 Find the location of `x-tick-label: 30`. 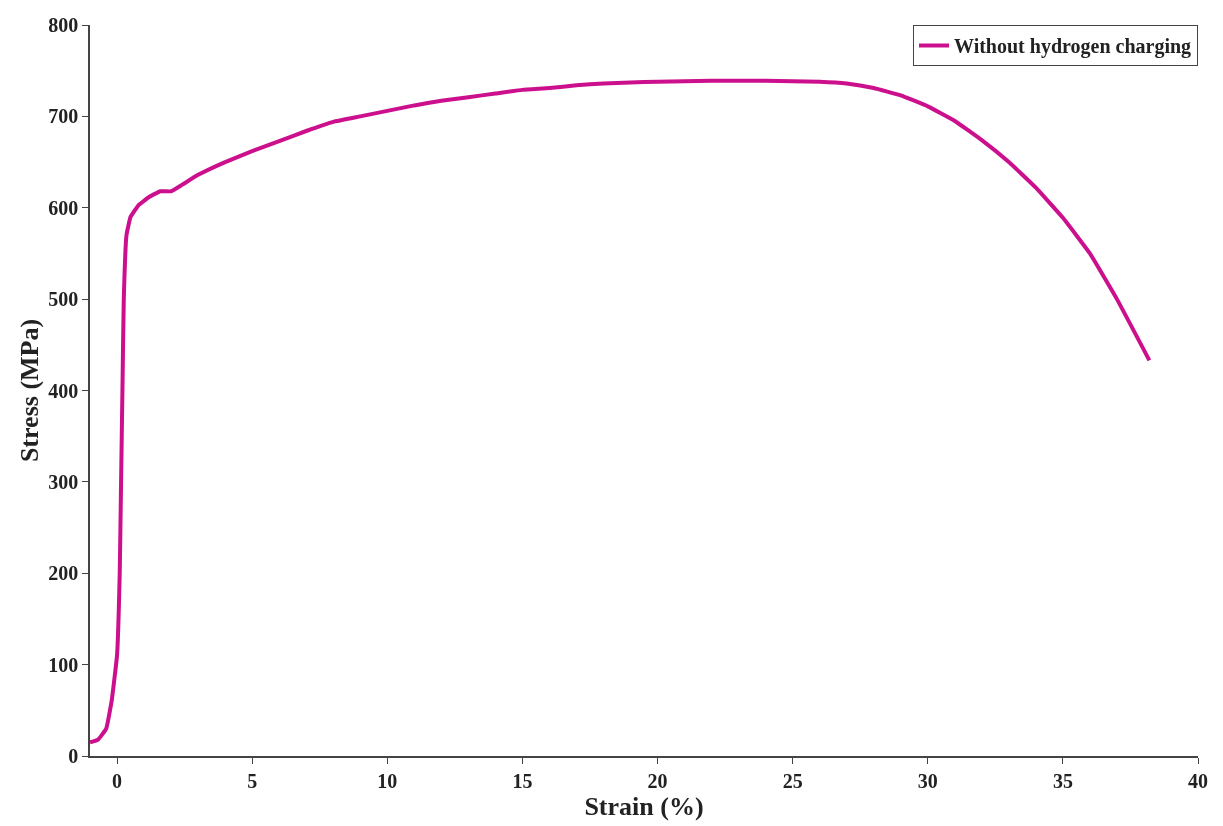

x-tick-label: 30 is located at coordinates (927, 780).